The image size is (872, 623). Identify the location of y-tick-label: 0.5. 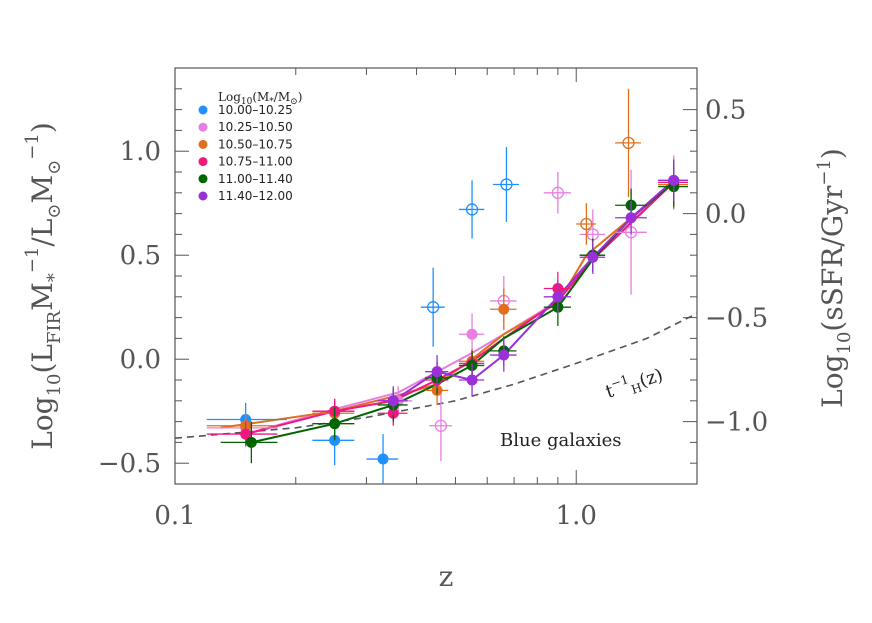
(140, 256).